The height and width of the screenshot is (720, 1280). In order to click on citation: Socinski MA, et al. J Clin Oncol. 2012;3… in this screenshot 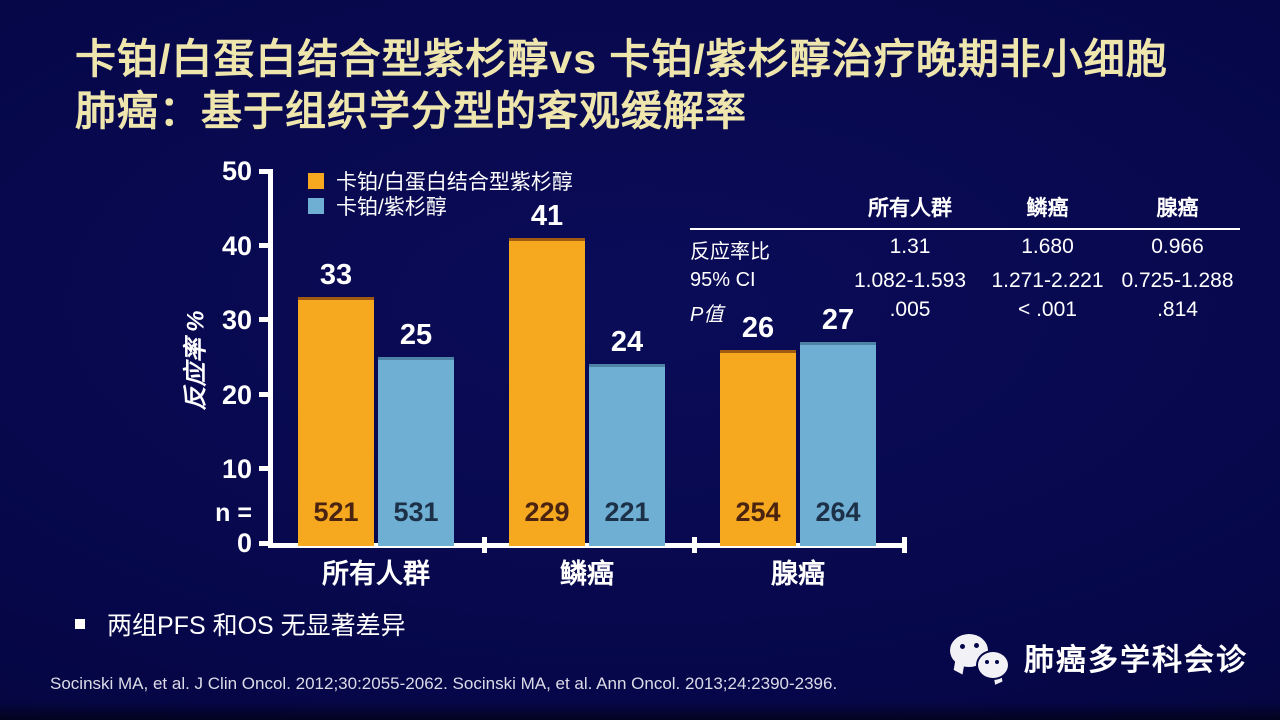, I will do `click(444, 683)`.